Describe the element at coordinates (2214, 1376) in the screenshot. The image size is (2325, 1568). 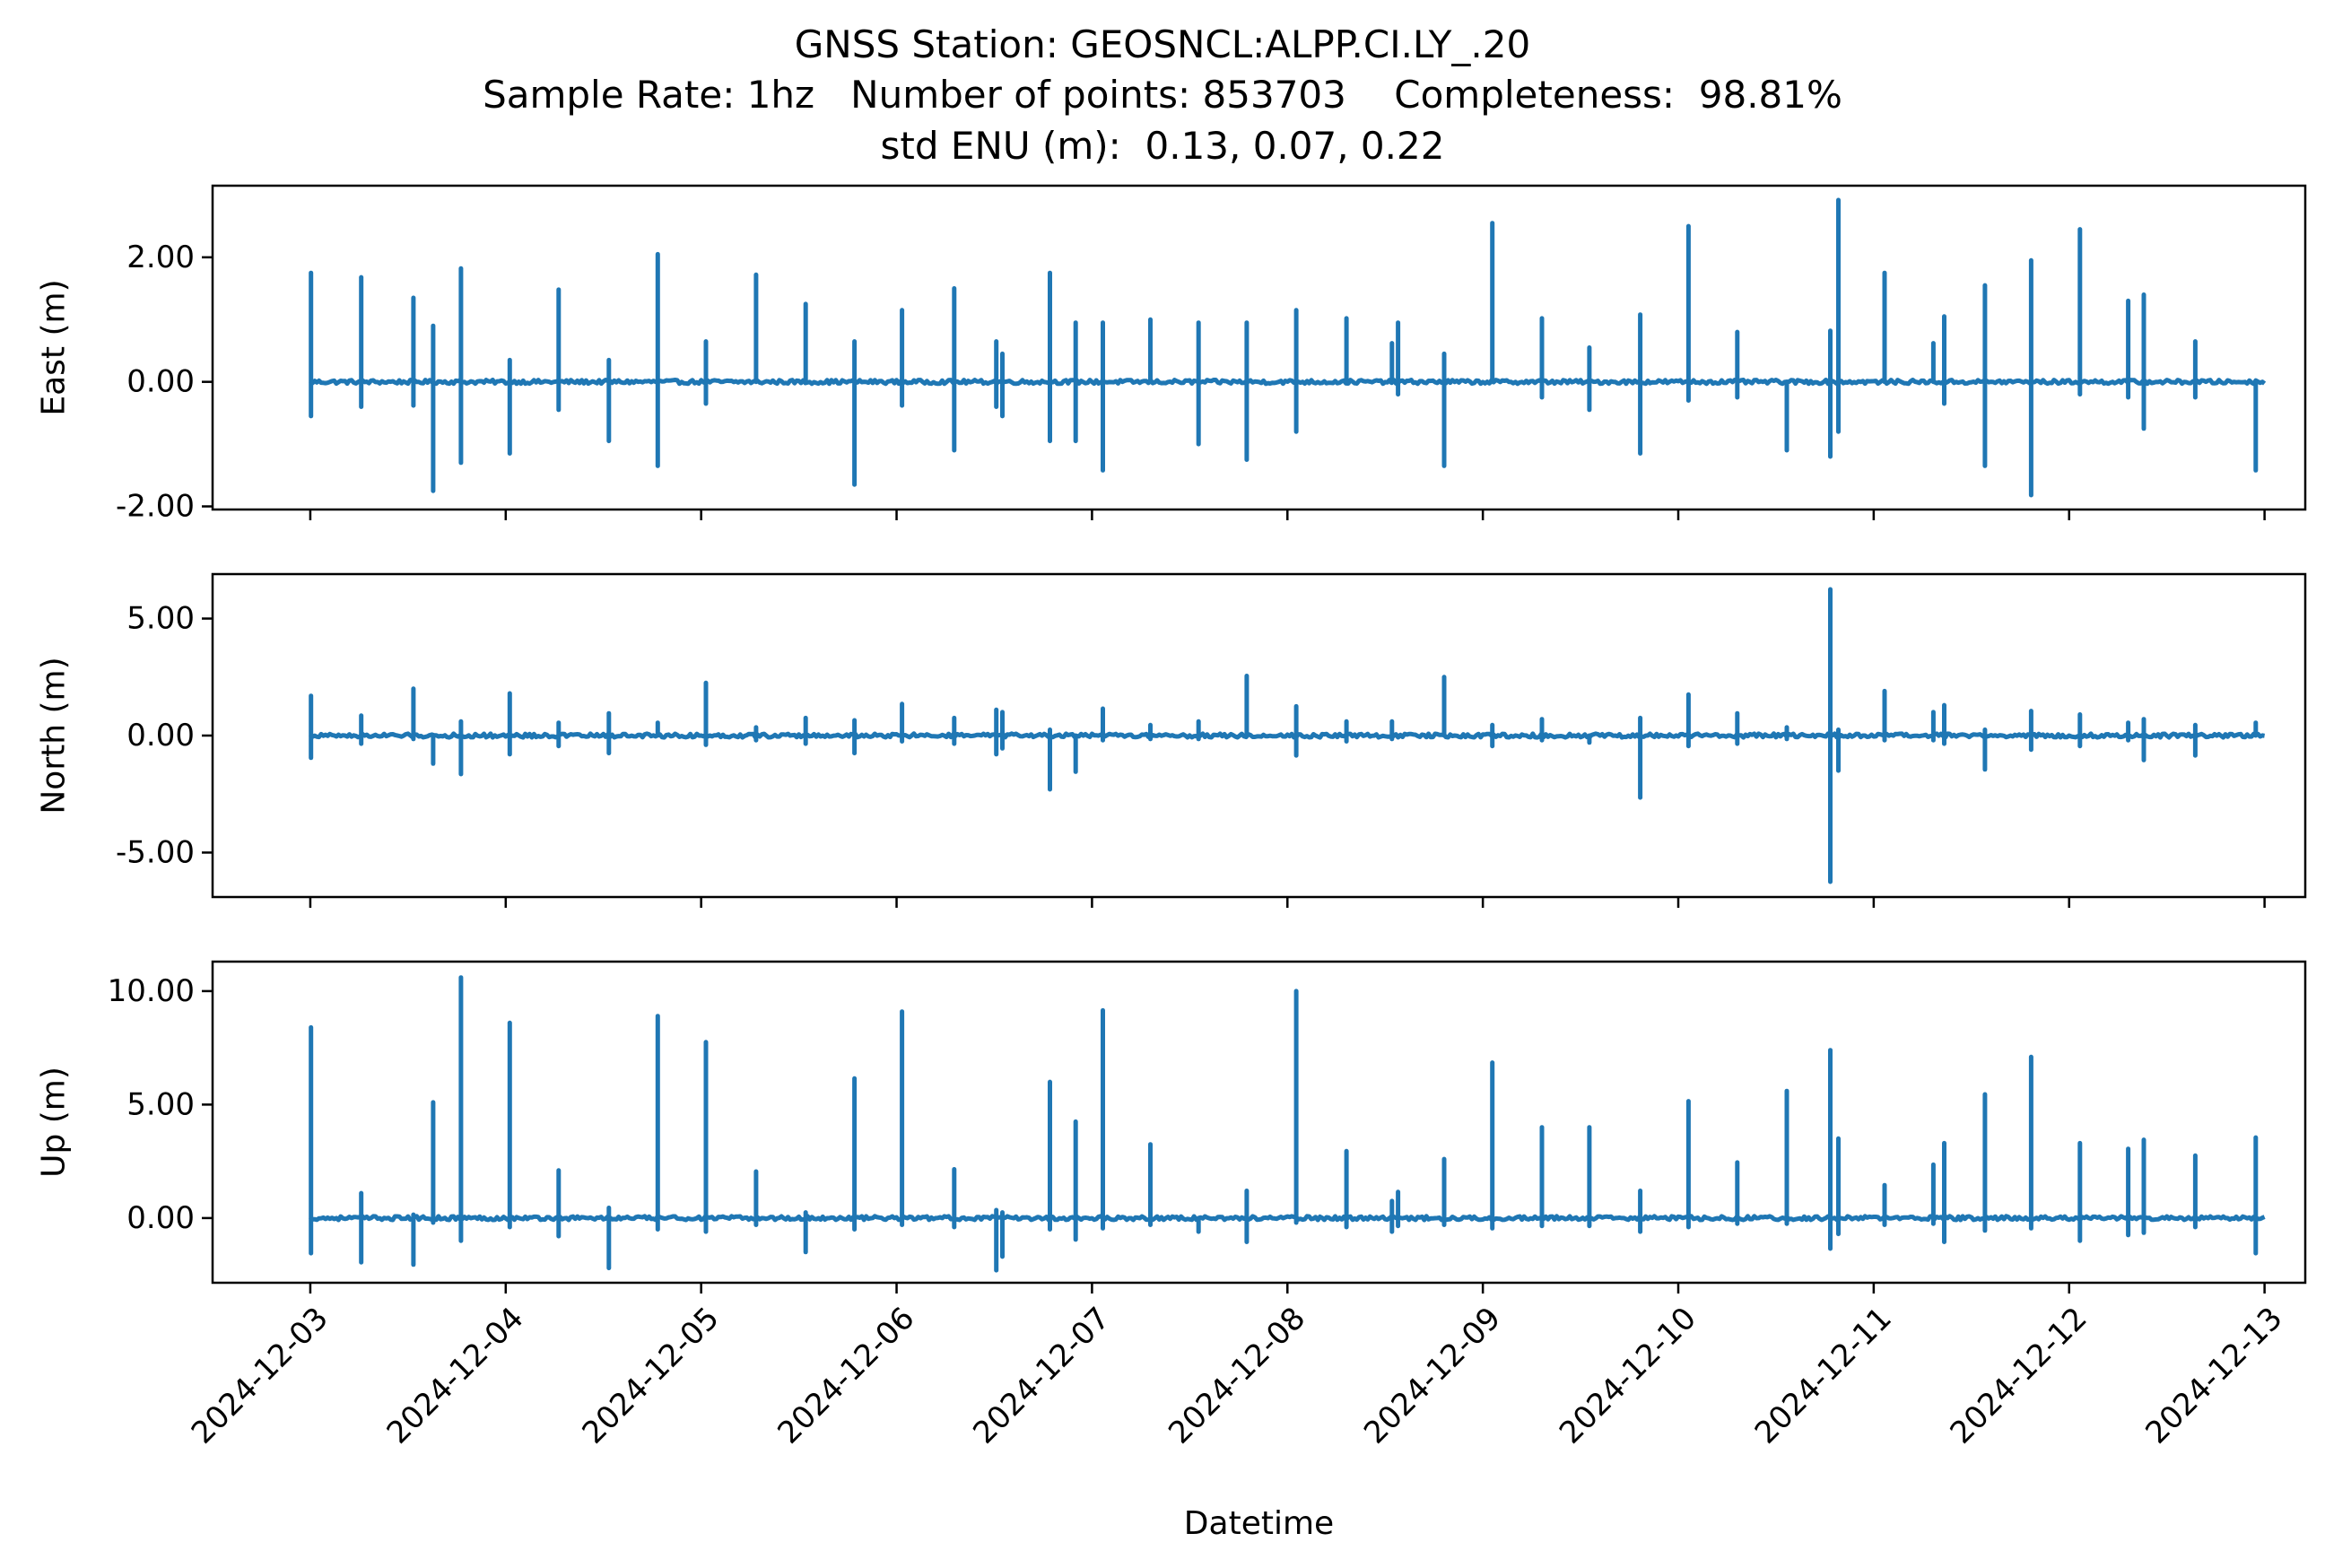
I see `x-tick-label: 2024-12-13` at that location.